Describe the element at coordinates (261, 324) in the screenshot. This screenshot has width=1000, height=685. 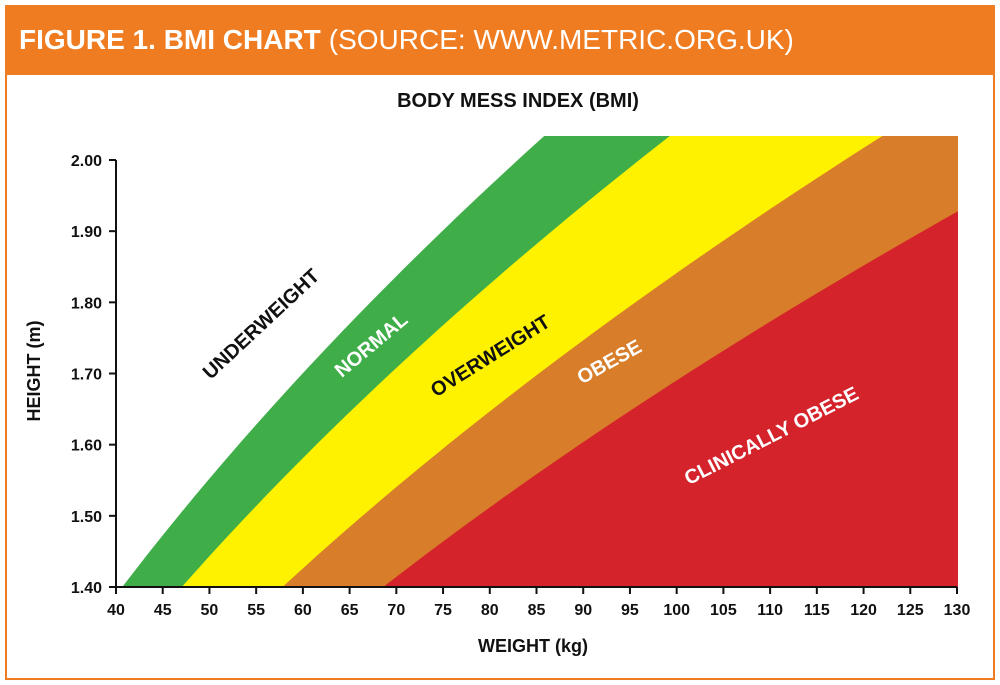
I see `label-underweight: UNDERWEIGHT` at that location.